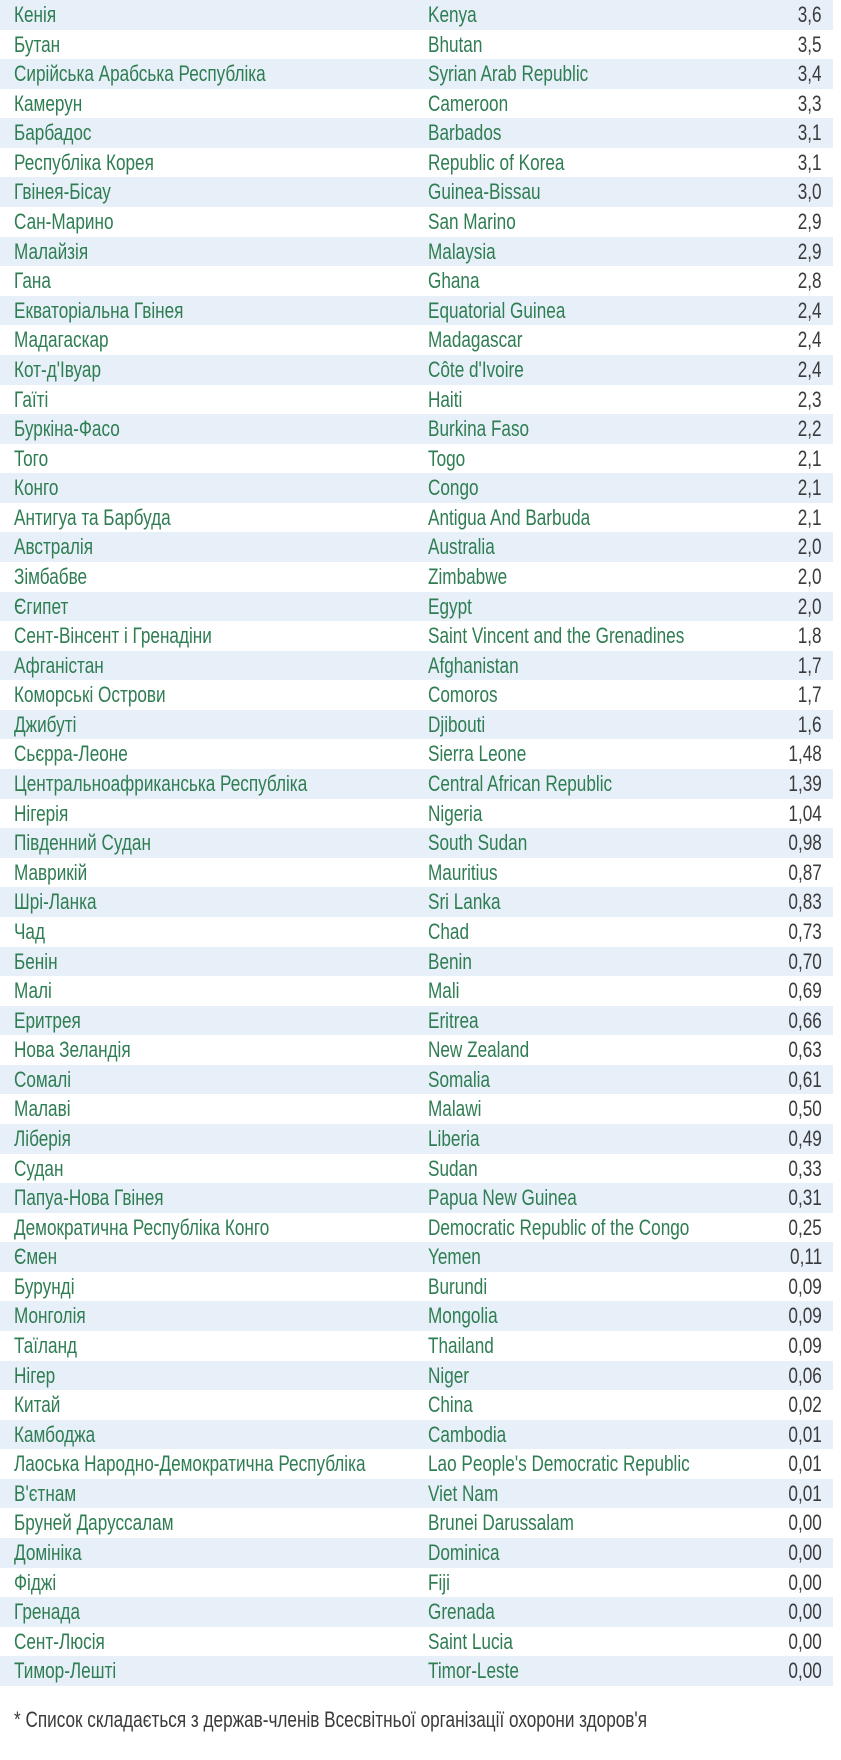  I want to click on table-row: Барбадос Barbados 3,1, so click(420, 133).